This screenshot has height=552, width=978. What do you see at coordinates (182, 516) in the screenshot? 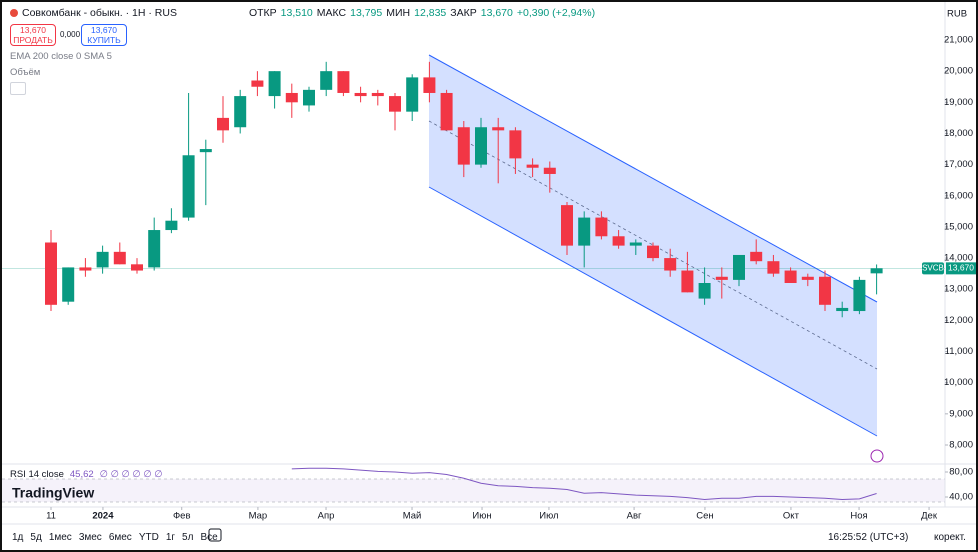
I see `x-tick-label: Фев` at bounding box center [182, 516].